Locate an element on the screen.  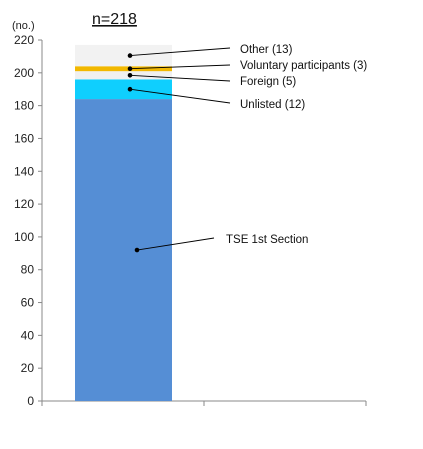
y-tick-label: 0 is located at coordinates (30, 401).